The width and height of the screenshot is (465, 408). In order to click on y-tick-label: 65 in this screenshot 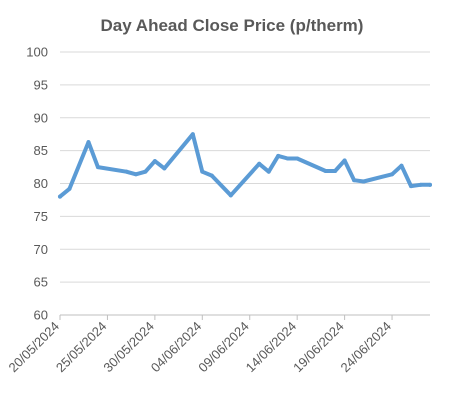, I will do `click(41, 282)`.